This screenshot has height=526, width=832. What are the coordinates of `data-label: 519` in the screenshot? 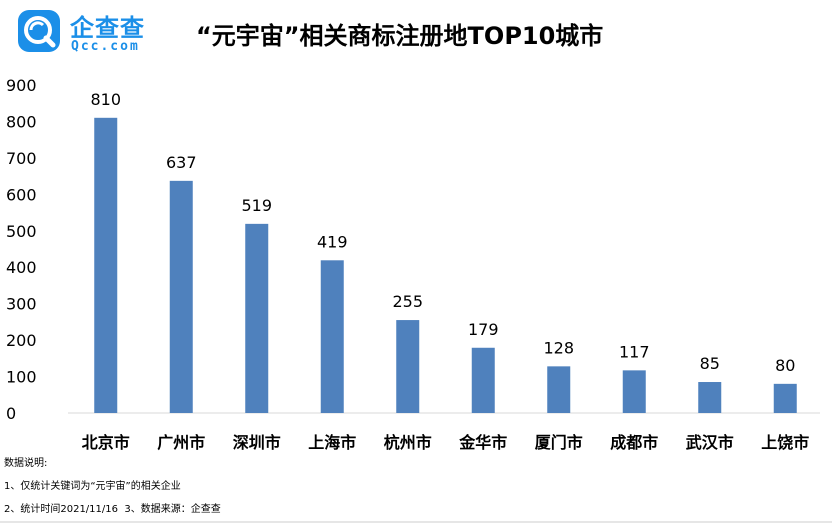 It's located at (256, 205).